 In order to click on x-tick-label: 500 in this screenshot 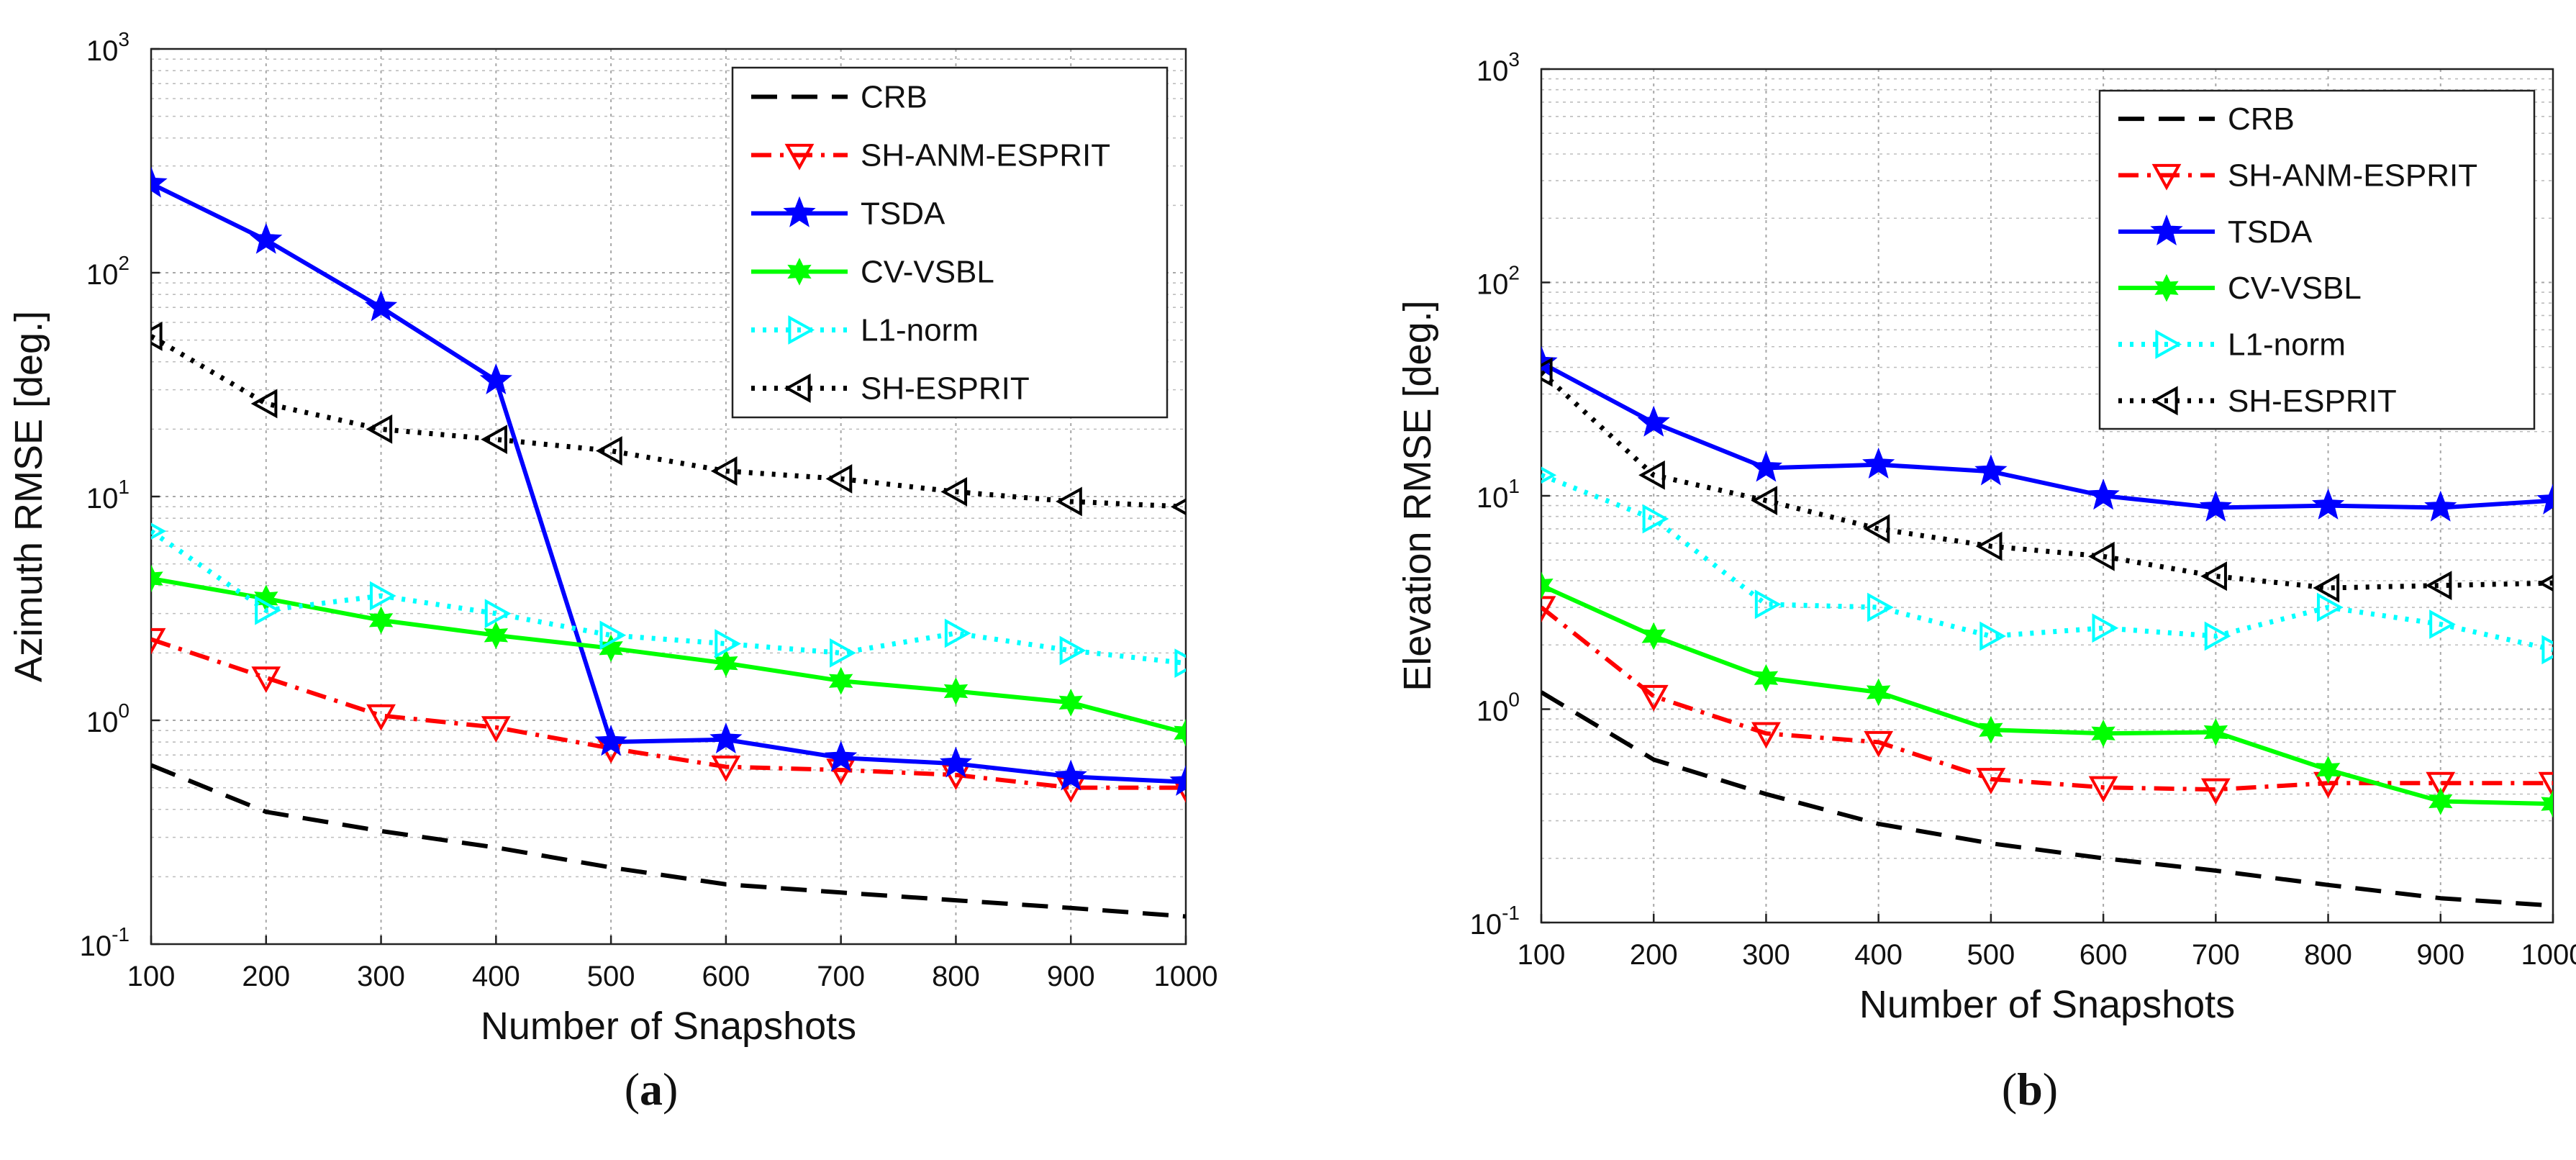, I will do `click(611, 977)`.